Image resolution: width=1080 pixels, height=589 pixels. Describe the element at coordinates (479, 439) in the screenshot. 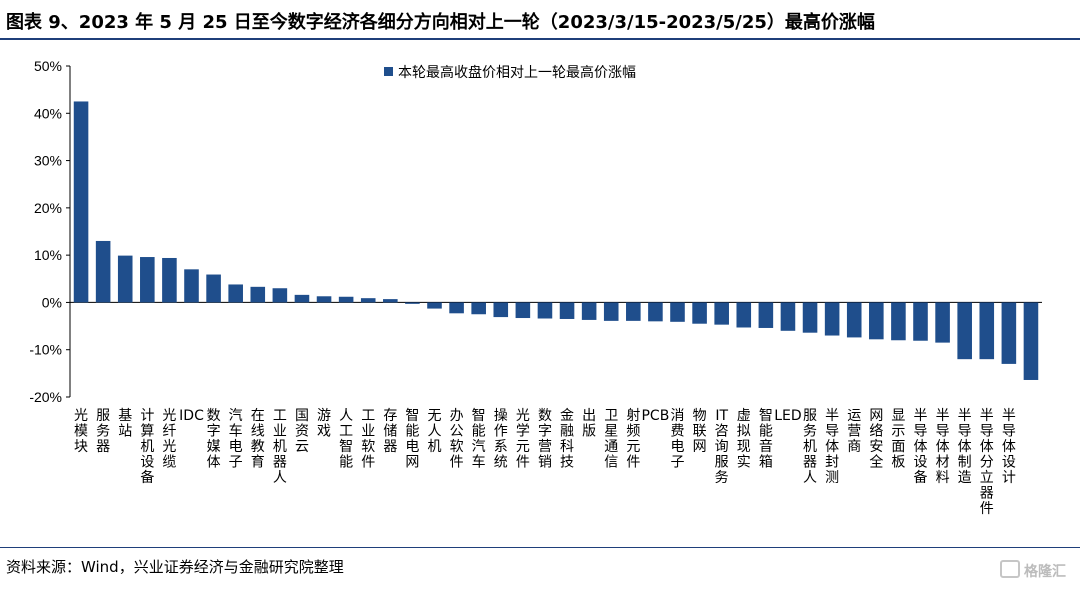

I see `x-tick-label: 智能汽车` at that location.